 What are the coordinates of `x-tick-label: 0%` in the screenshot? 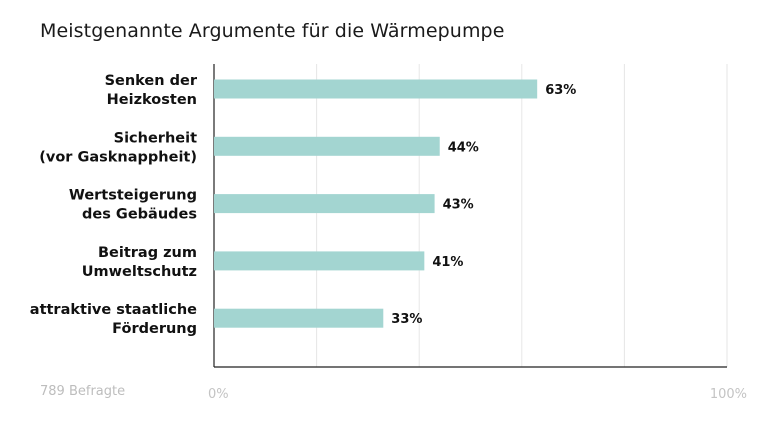 It's located at (218, 394).